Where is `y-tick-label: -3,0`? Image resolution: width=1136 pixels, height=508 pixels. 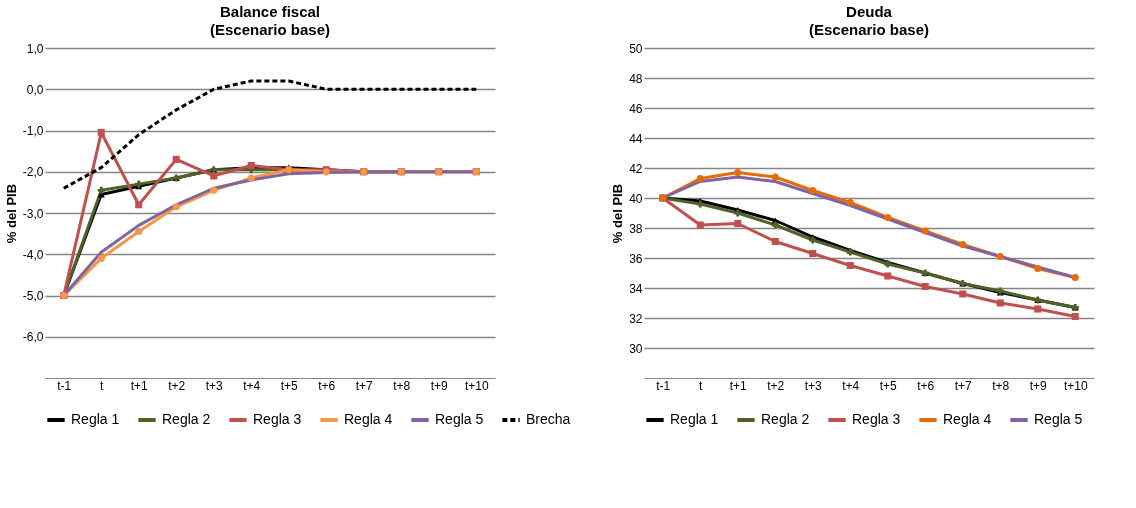
y-tick-label: -3,0 is located at coordinates (33, 213).